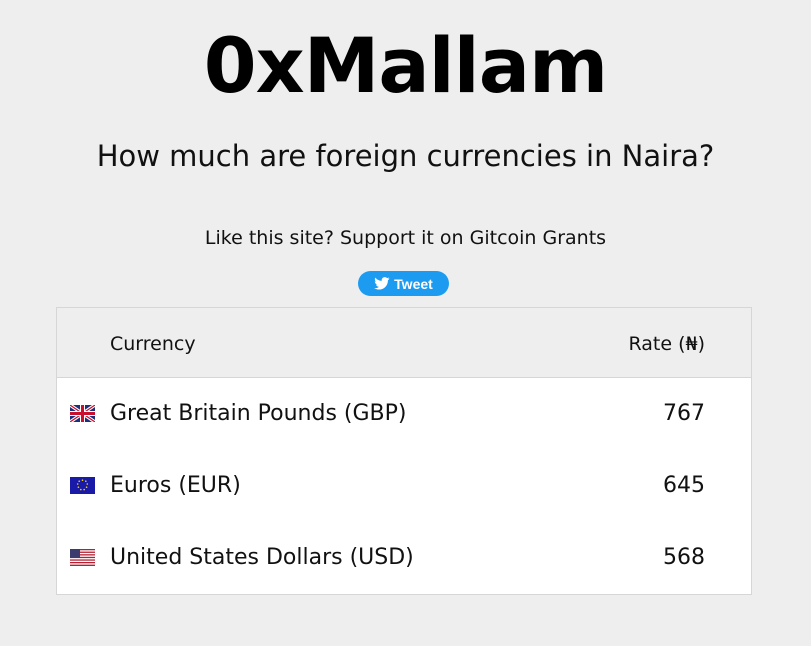  Describe the element at coordinates (684, 413) in the screenshot. I see `currency-rate: 767` at that location.